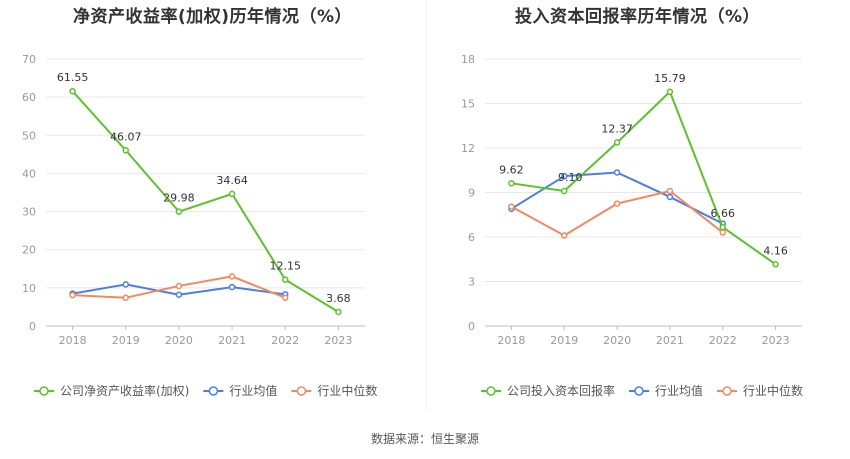 This screenshot has width=850, height=459. I want to click on y-tick-label: 70, so click(29, 59).